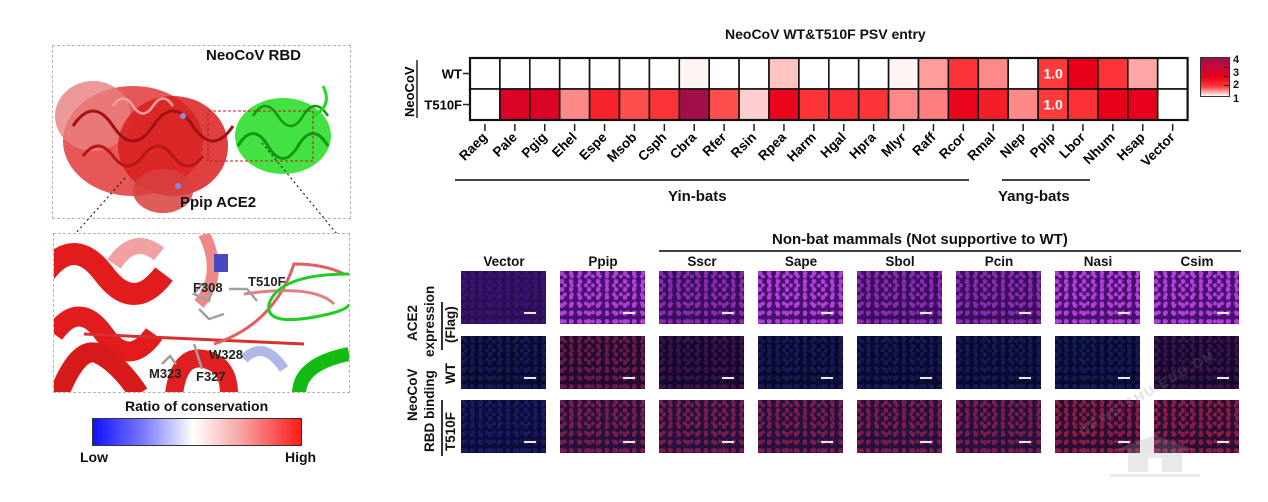 This screenshot has width=1268, height=502. Describe the element at coordinates (574, 73) in the screenshot. I see `heatmap-cell-wt-ehel` at that location.